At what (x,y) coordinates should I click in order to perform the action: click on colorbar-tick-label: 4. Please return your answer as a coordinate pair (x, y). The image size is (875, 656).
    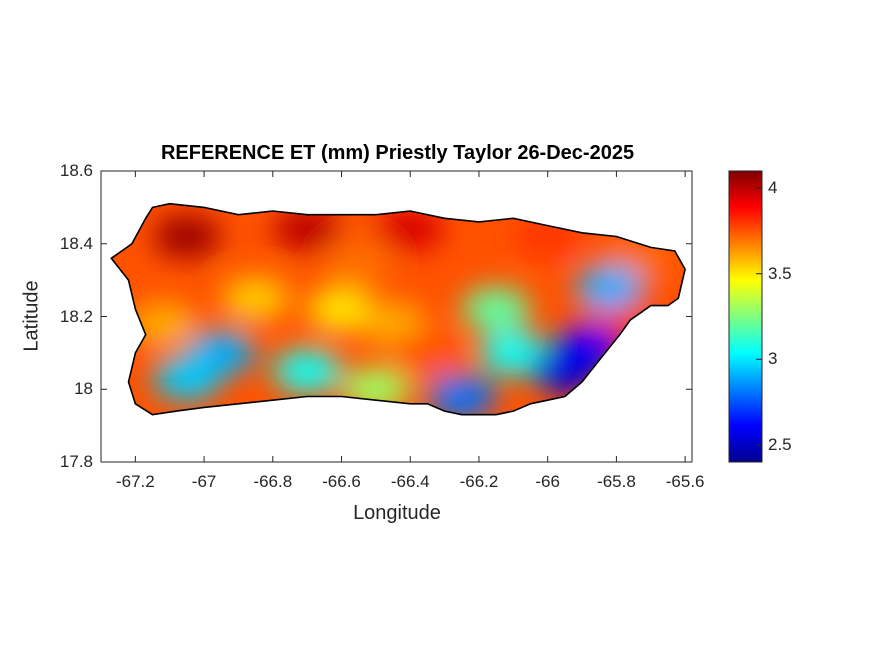
    Looking at the image, I should click on (773, 188).